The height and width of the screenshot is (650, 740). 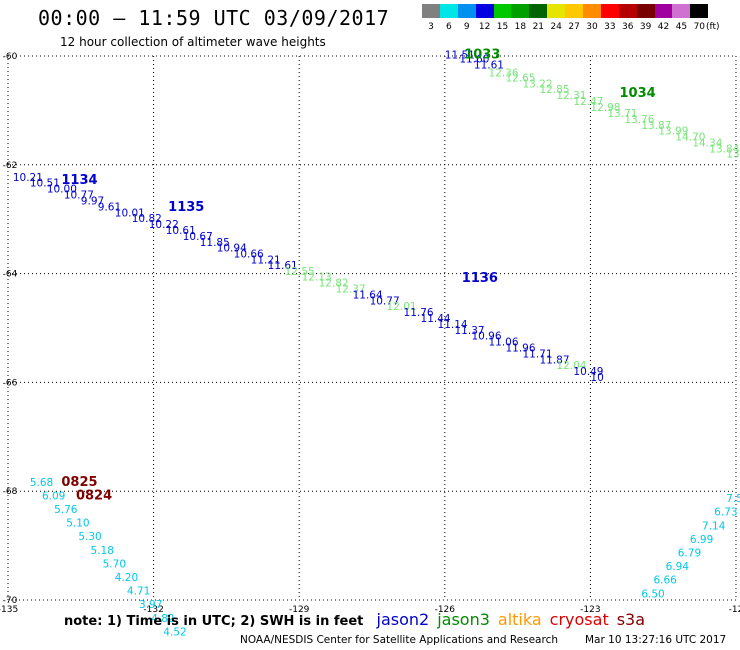 What do you see at coordinates (678, 567) in the screenshot?
I see `swh-value: 6.94` at bounding box center [678, 567].